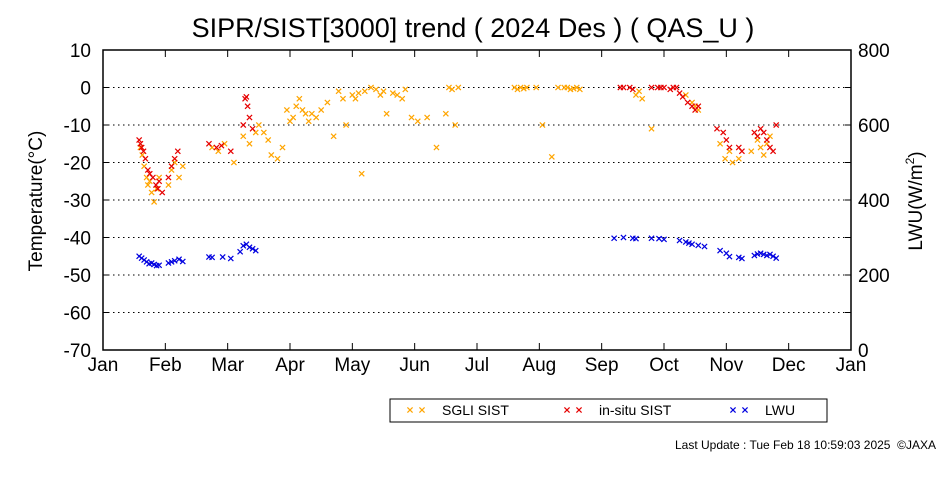 This screenshot has height=480, width=950. I want to click on y2-tick-label: 800, so click(874, 51).